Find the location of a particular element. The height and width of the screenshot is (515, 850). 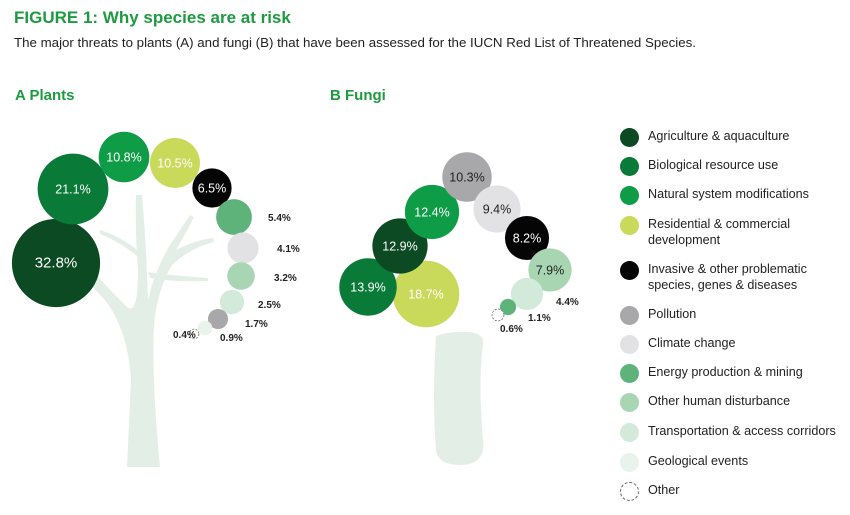

fungi-bubble-label: 9.4% is located at coordinates (497, 210).